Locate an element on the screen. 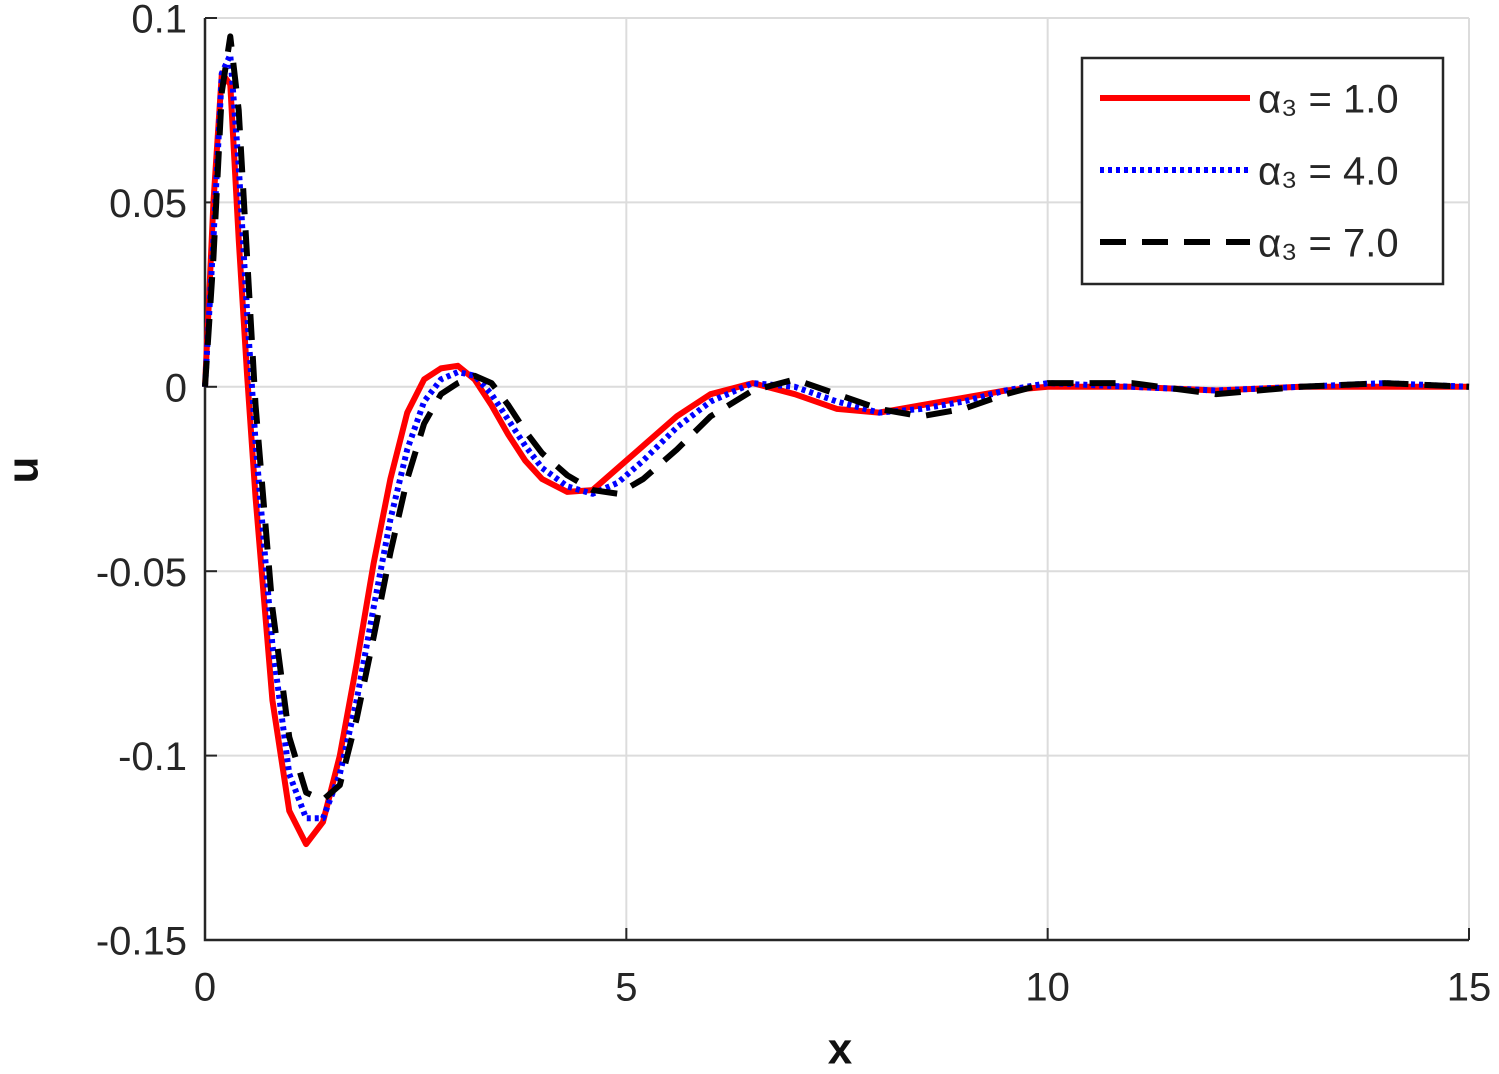 The height and width of the screenshot is (1074, 1499). x-tick-label: 5 is located at coordinates (626, 988).